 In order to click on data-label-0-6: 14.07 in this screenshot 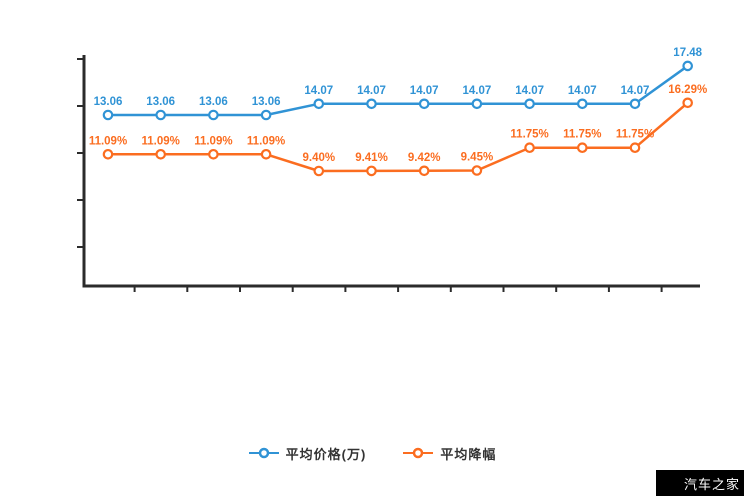, I will do `click(424, 91)`.